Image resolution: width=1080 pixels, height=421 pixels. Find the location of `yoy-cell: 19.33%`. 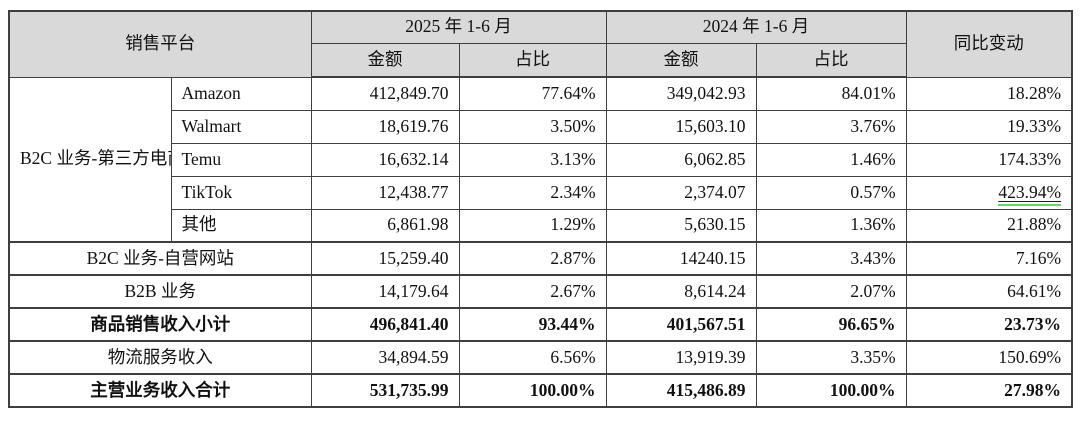

yoy-cell: 19.33% is located at coordinates (989, 126).